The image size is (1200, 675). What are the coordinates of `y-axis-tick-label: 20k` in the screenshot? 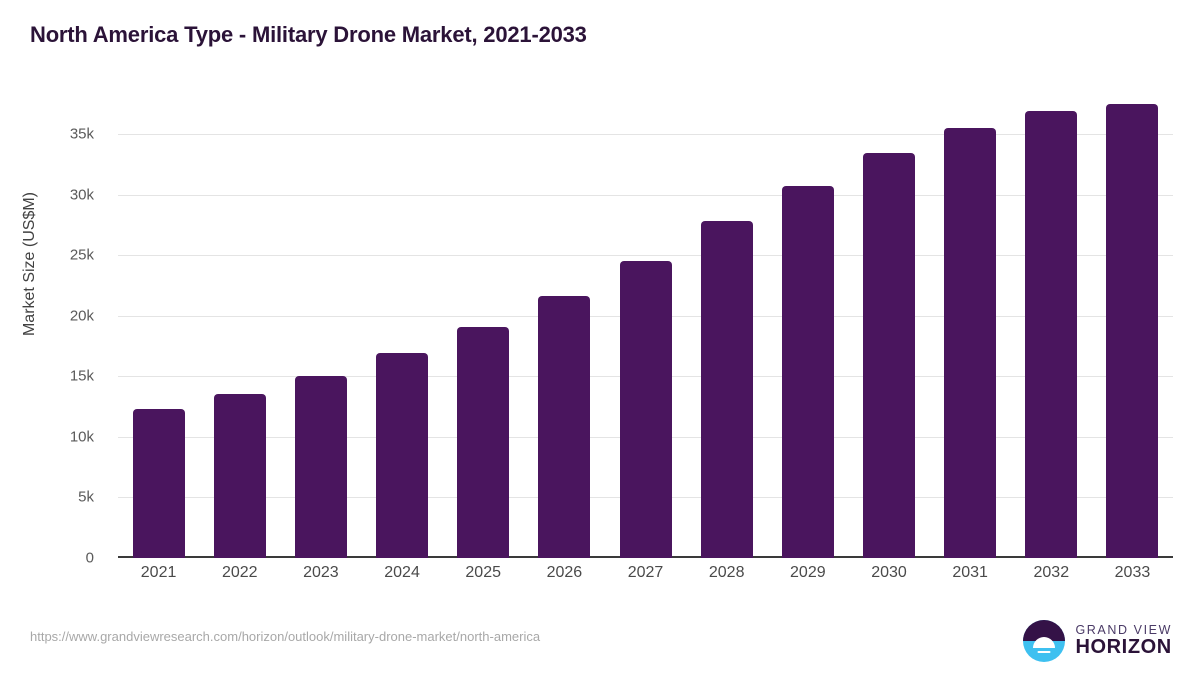 It's located at (81, 316).